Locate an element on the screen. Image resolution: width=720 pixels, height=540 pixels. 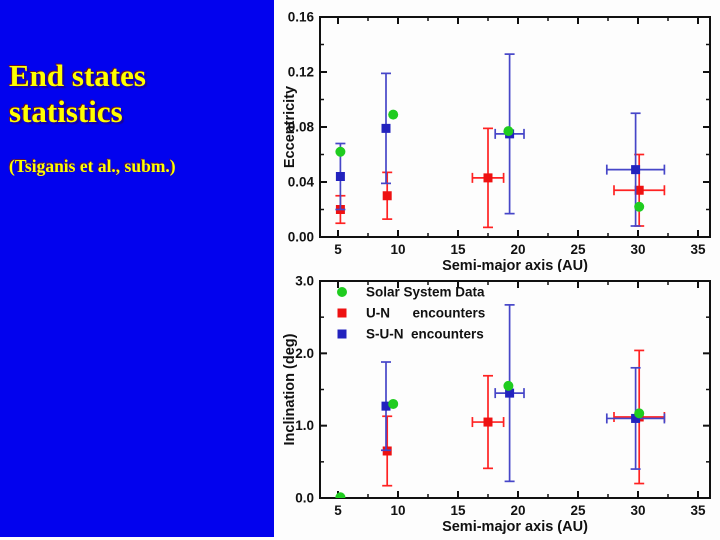
y-tick-label: 0.04 is located at coordinates (301, 182).